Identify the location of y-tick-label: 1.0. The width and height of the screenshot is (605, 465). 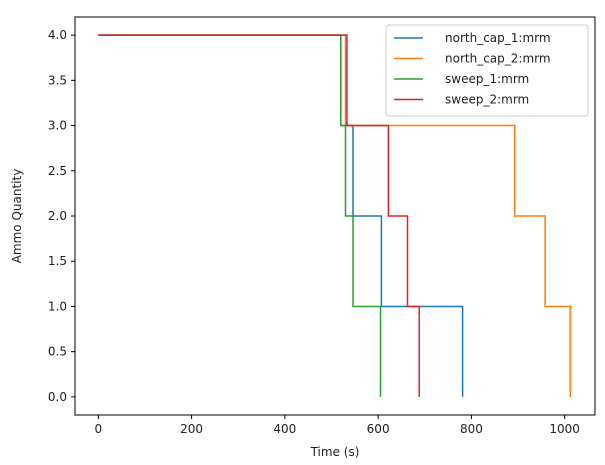
(57, 306).